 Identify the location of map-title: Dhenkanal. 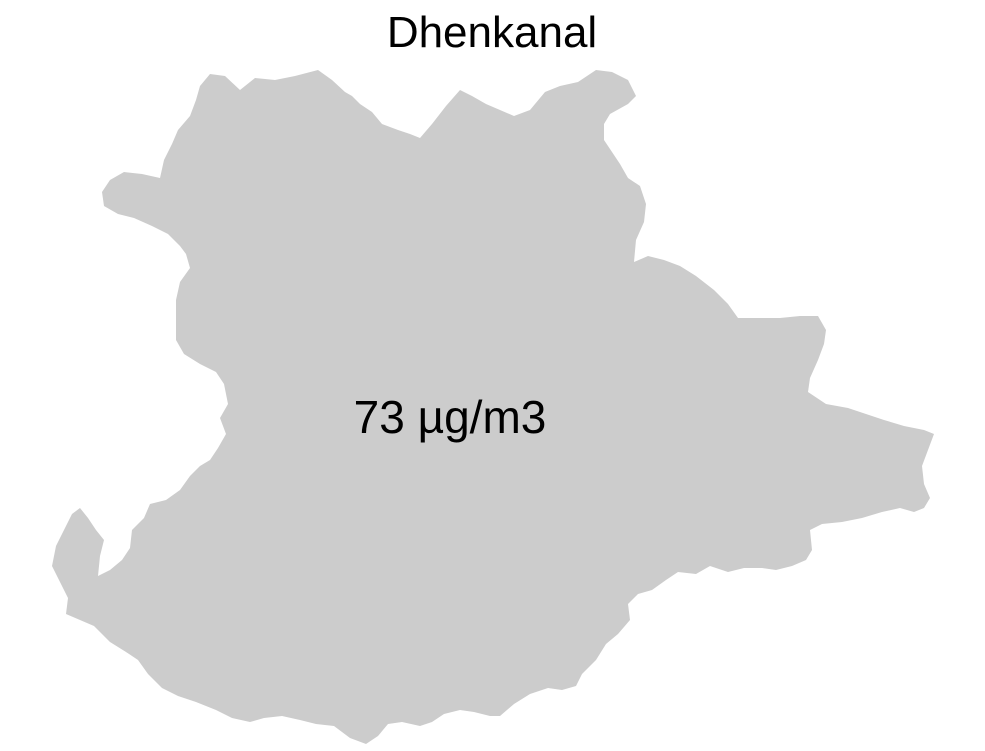
(492, 32).